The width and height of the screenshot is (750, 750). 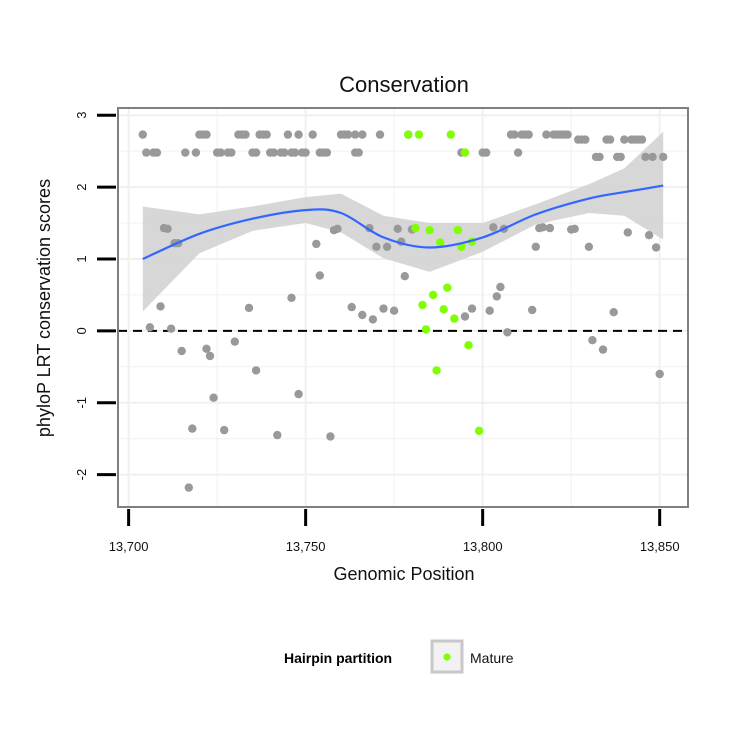 I want to click on y-axis-ticks: -2 -1 0 1 2 3, so click(x=95, y=296).